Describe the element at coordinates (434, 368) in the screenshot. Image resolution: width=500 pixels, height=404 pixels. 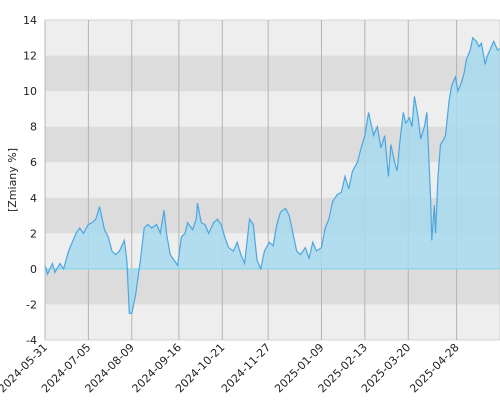
I see `x-tick-label: 2025-04-28` at that location.